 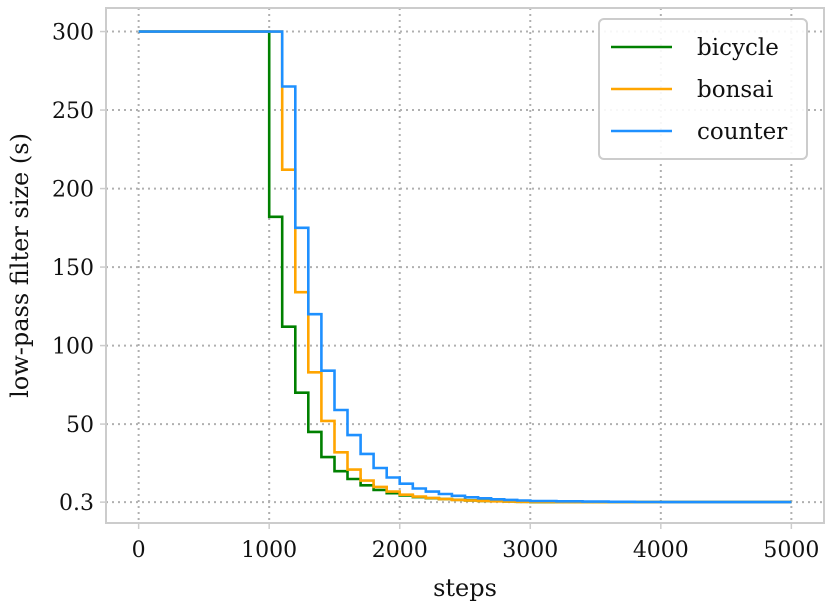 I want to click on legend: bicycle bonsai counter, so click(x=703, y=89).